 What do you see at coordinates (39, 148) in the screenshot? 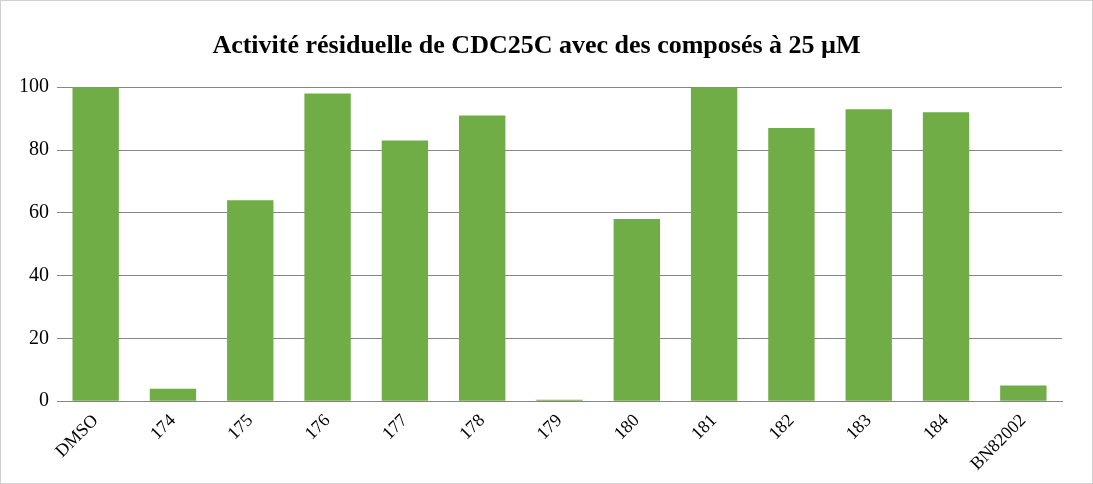
I see `y-tick-label: 80` at bounding box center [39, 148].